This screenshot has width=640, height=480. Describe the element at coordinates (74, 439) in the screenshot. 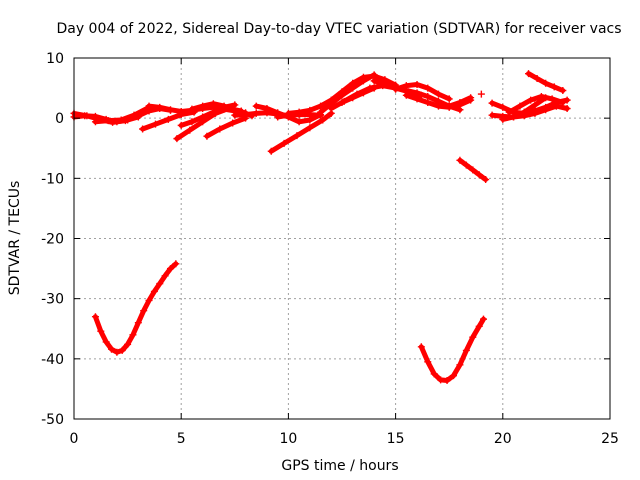

I see `x-tick-label: 0` at that location.